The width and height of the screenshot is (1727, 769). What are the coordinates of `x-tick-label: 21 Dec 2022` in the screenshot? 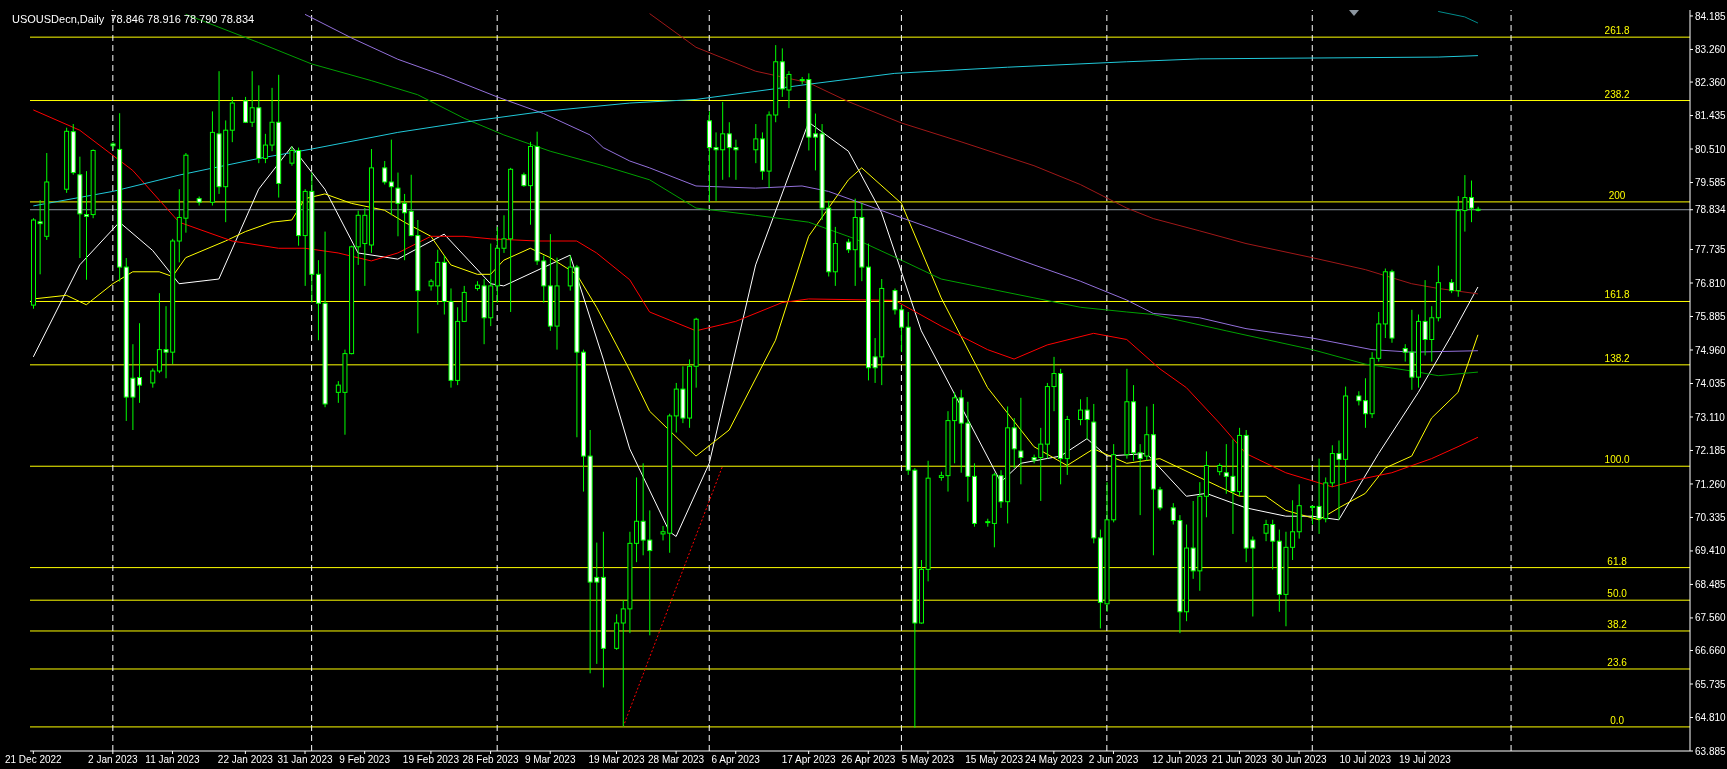 It's located at (33, 760).